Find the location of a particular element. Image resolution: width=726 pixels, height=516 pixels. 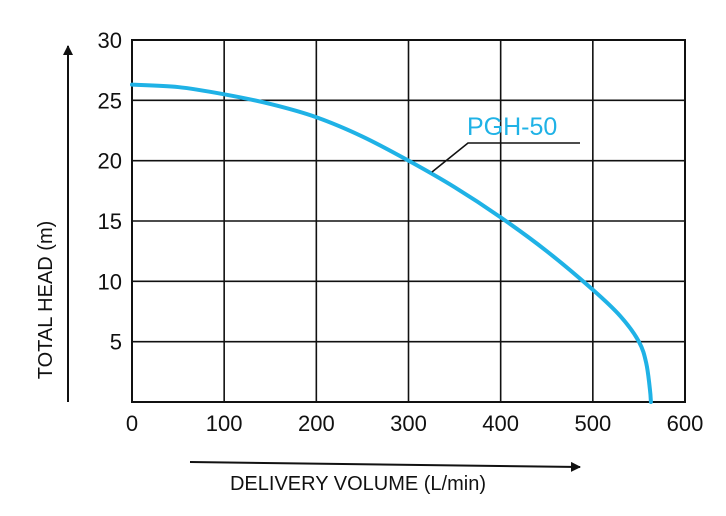

x-tick-label: 300 is located at coordinates (408, 423).